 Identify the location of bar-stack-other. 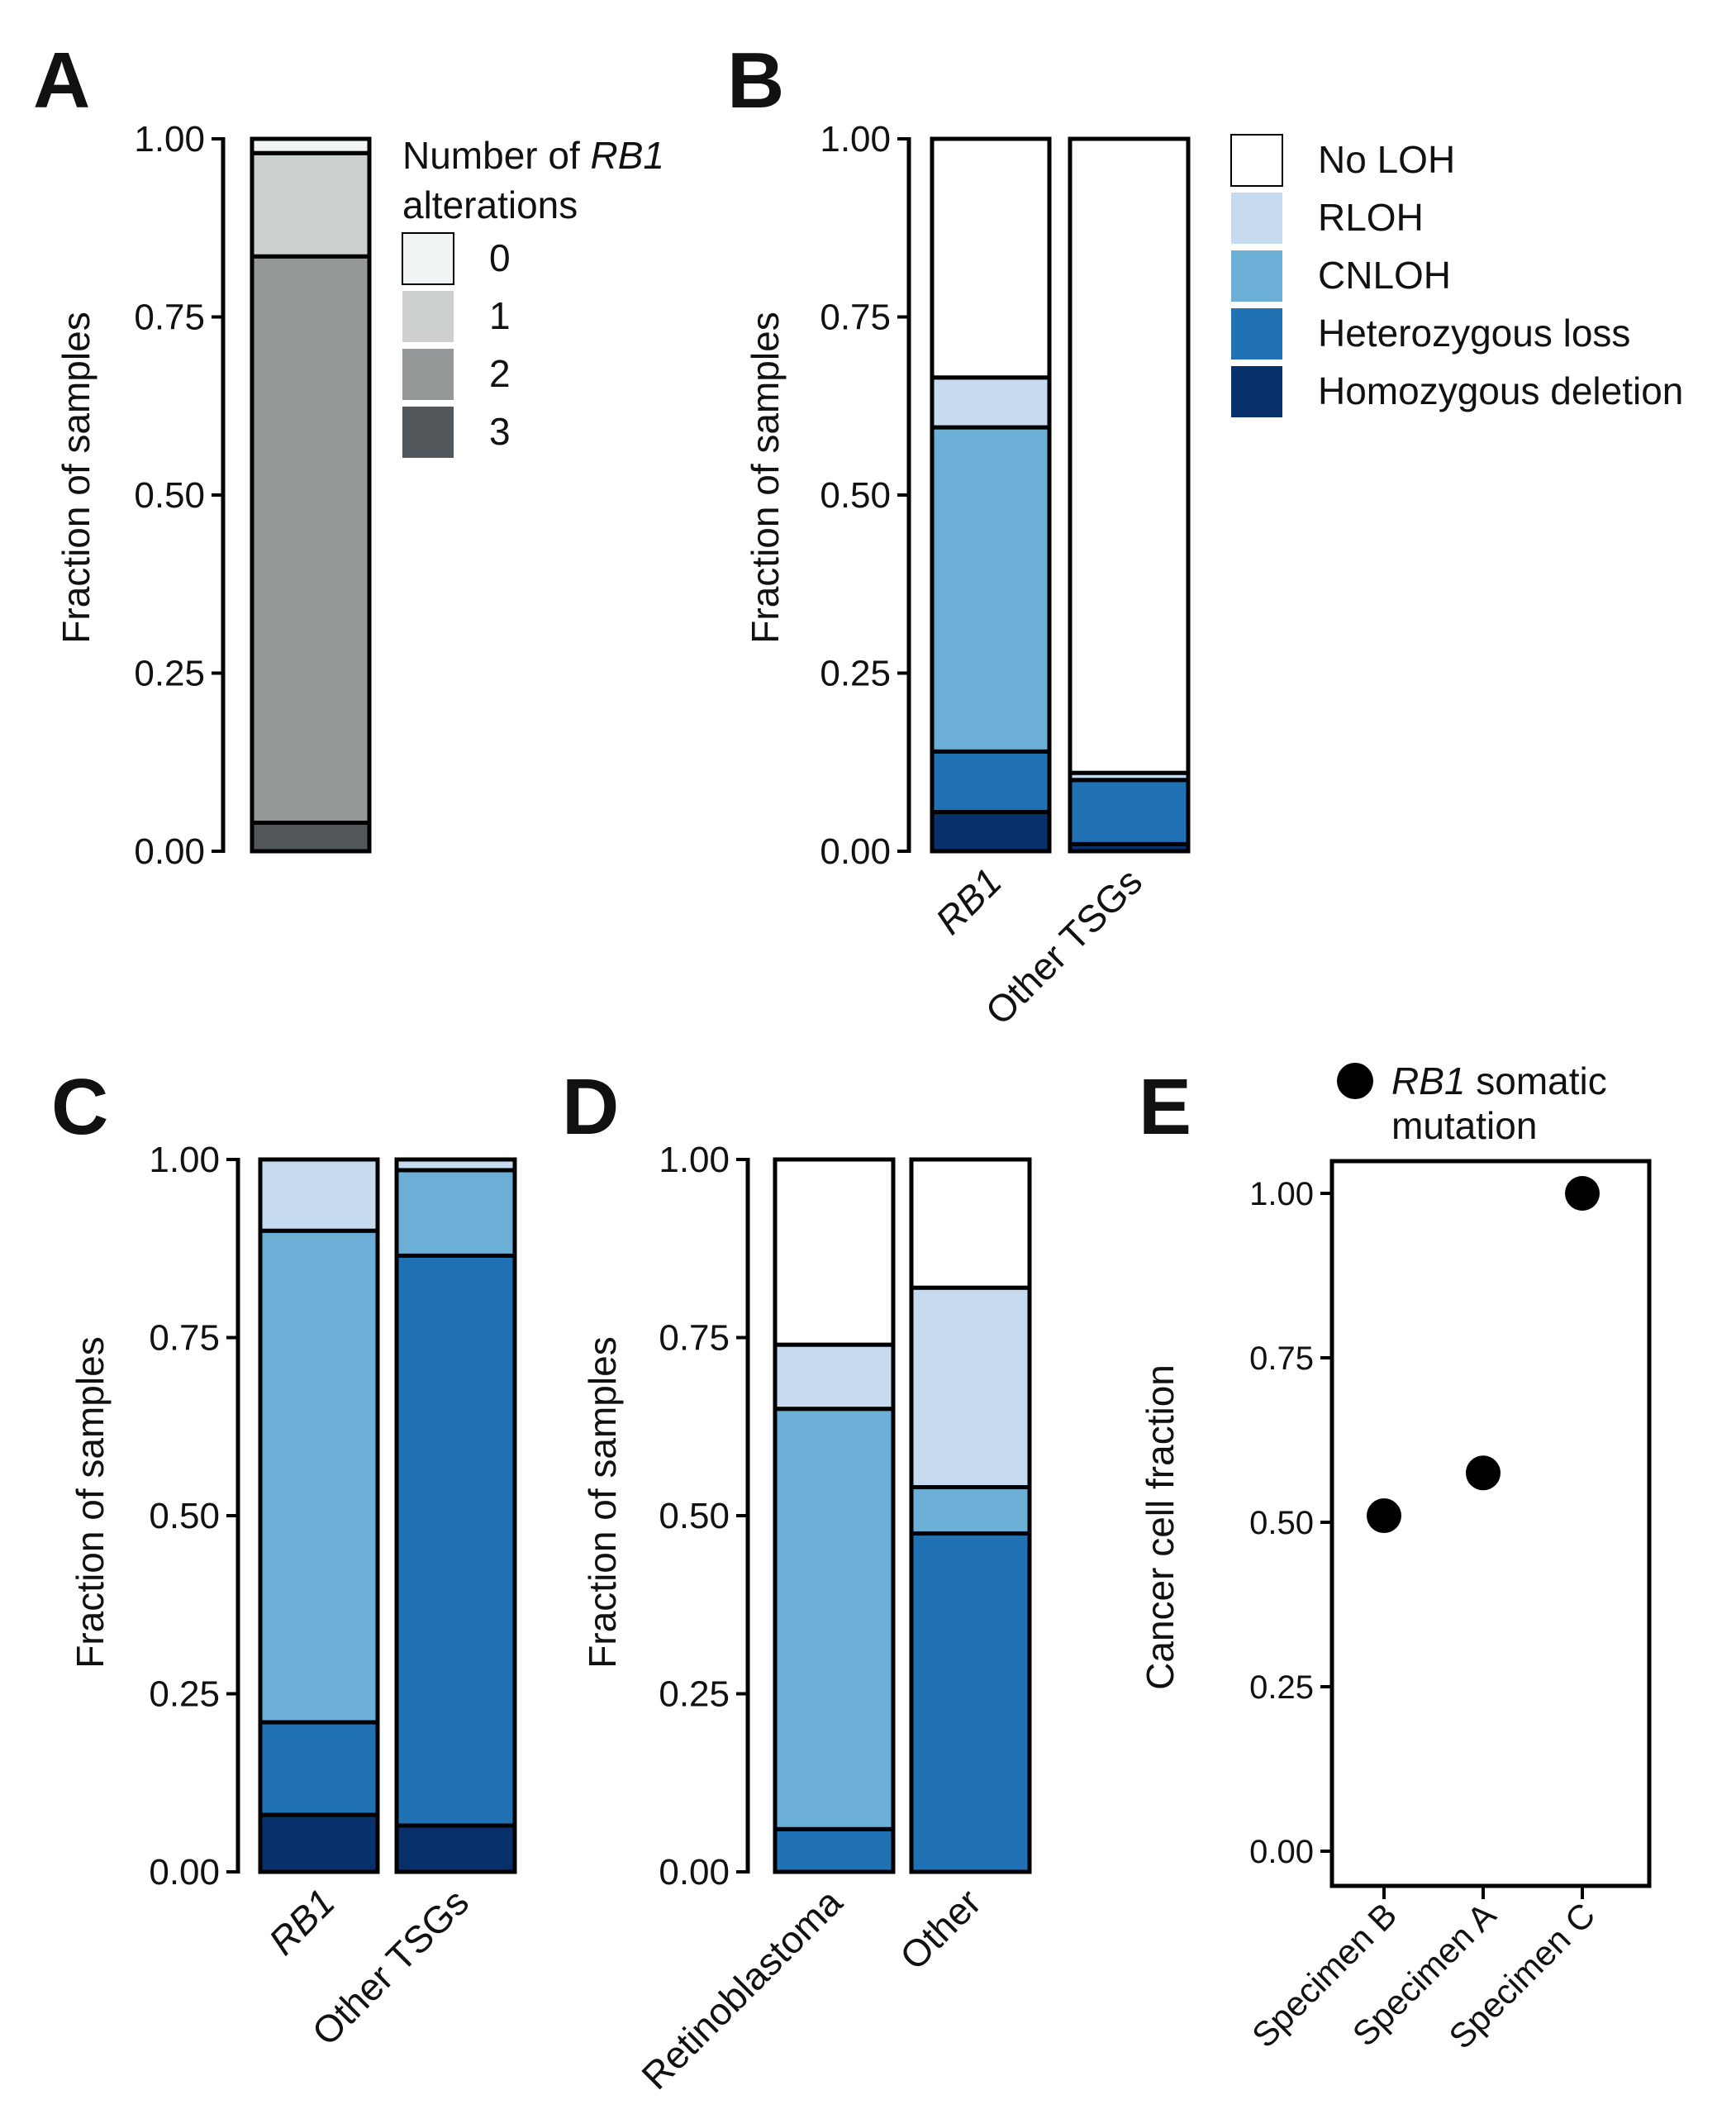
(971, 1515).